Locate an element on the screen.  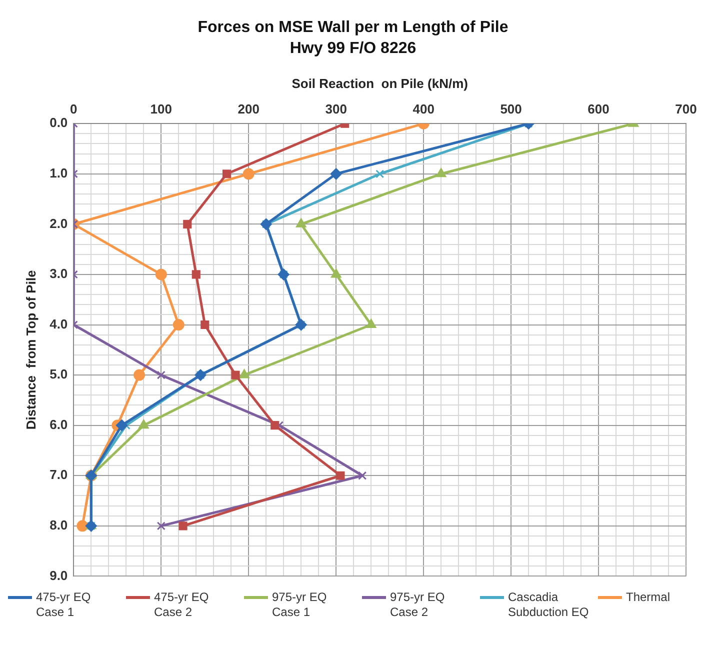
legend-label: 975-yr EQ Case 2 is located at coordinates (418, 605).